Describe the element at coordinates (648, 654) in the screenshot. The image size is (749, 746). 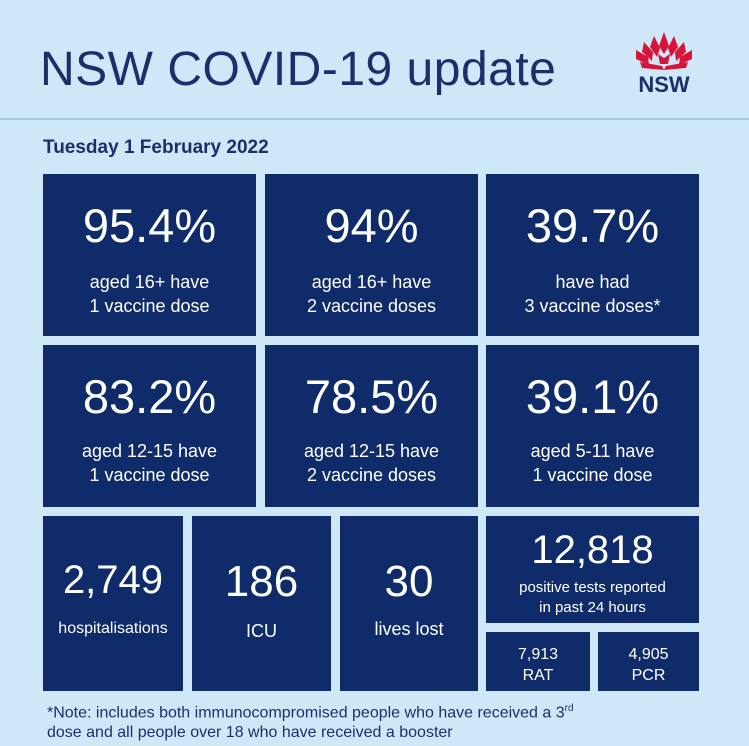
I see `pcr-value: 4,905` at that location.